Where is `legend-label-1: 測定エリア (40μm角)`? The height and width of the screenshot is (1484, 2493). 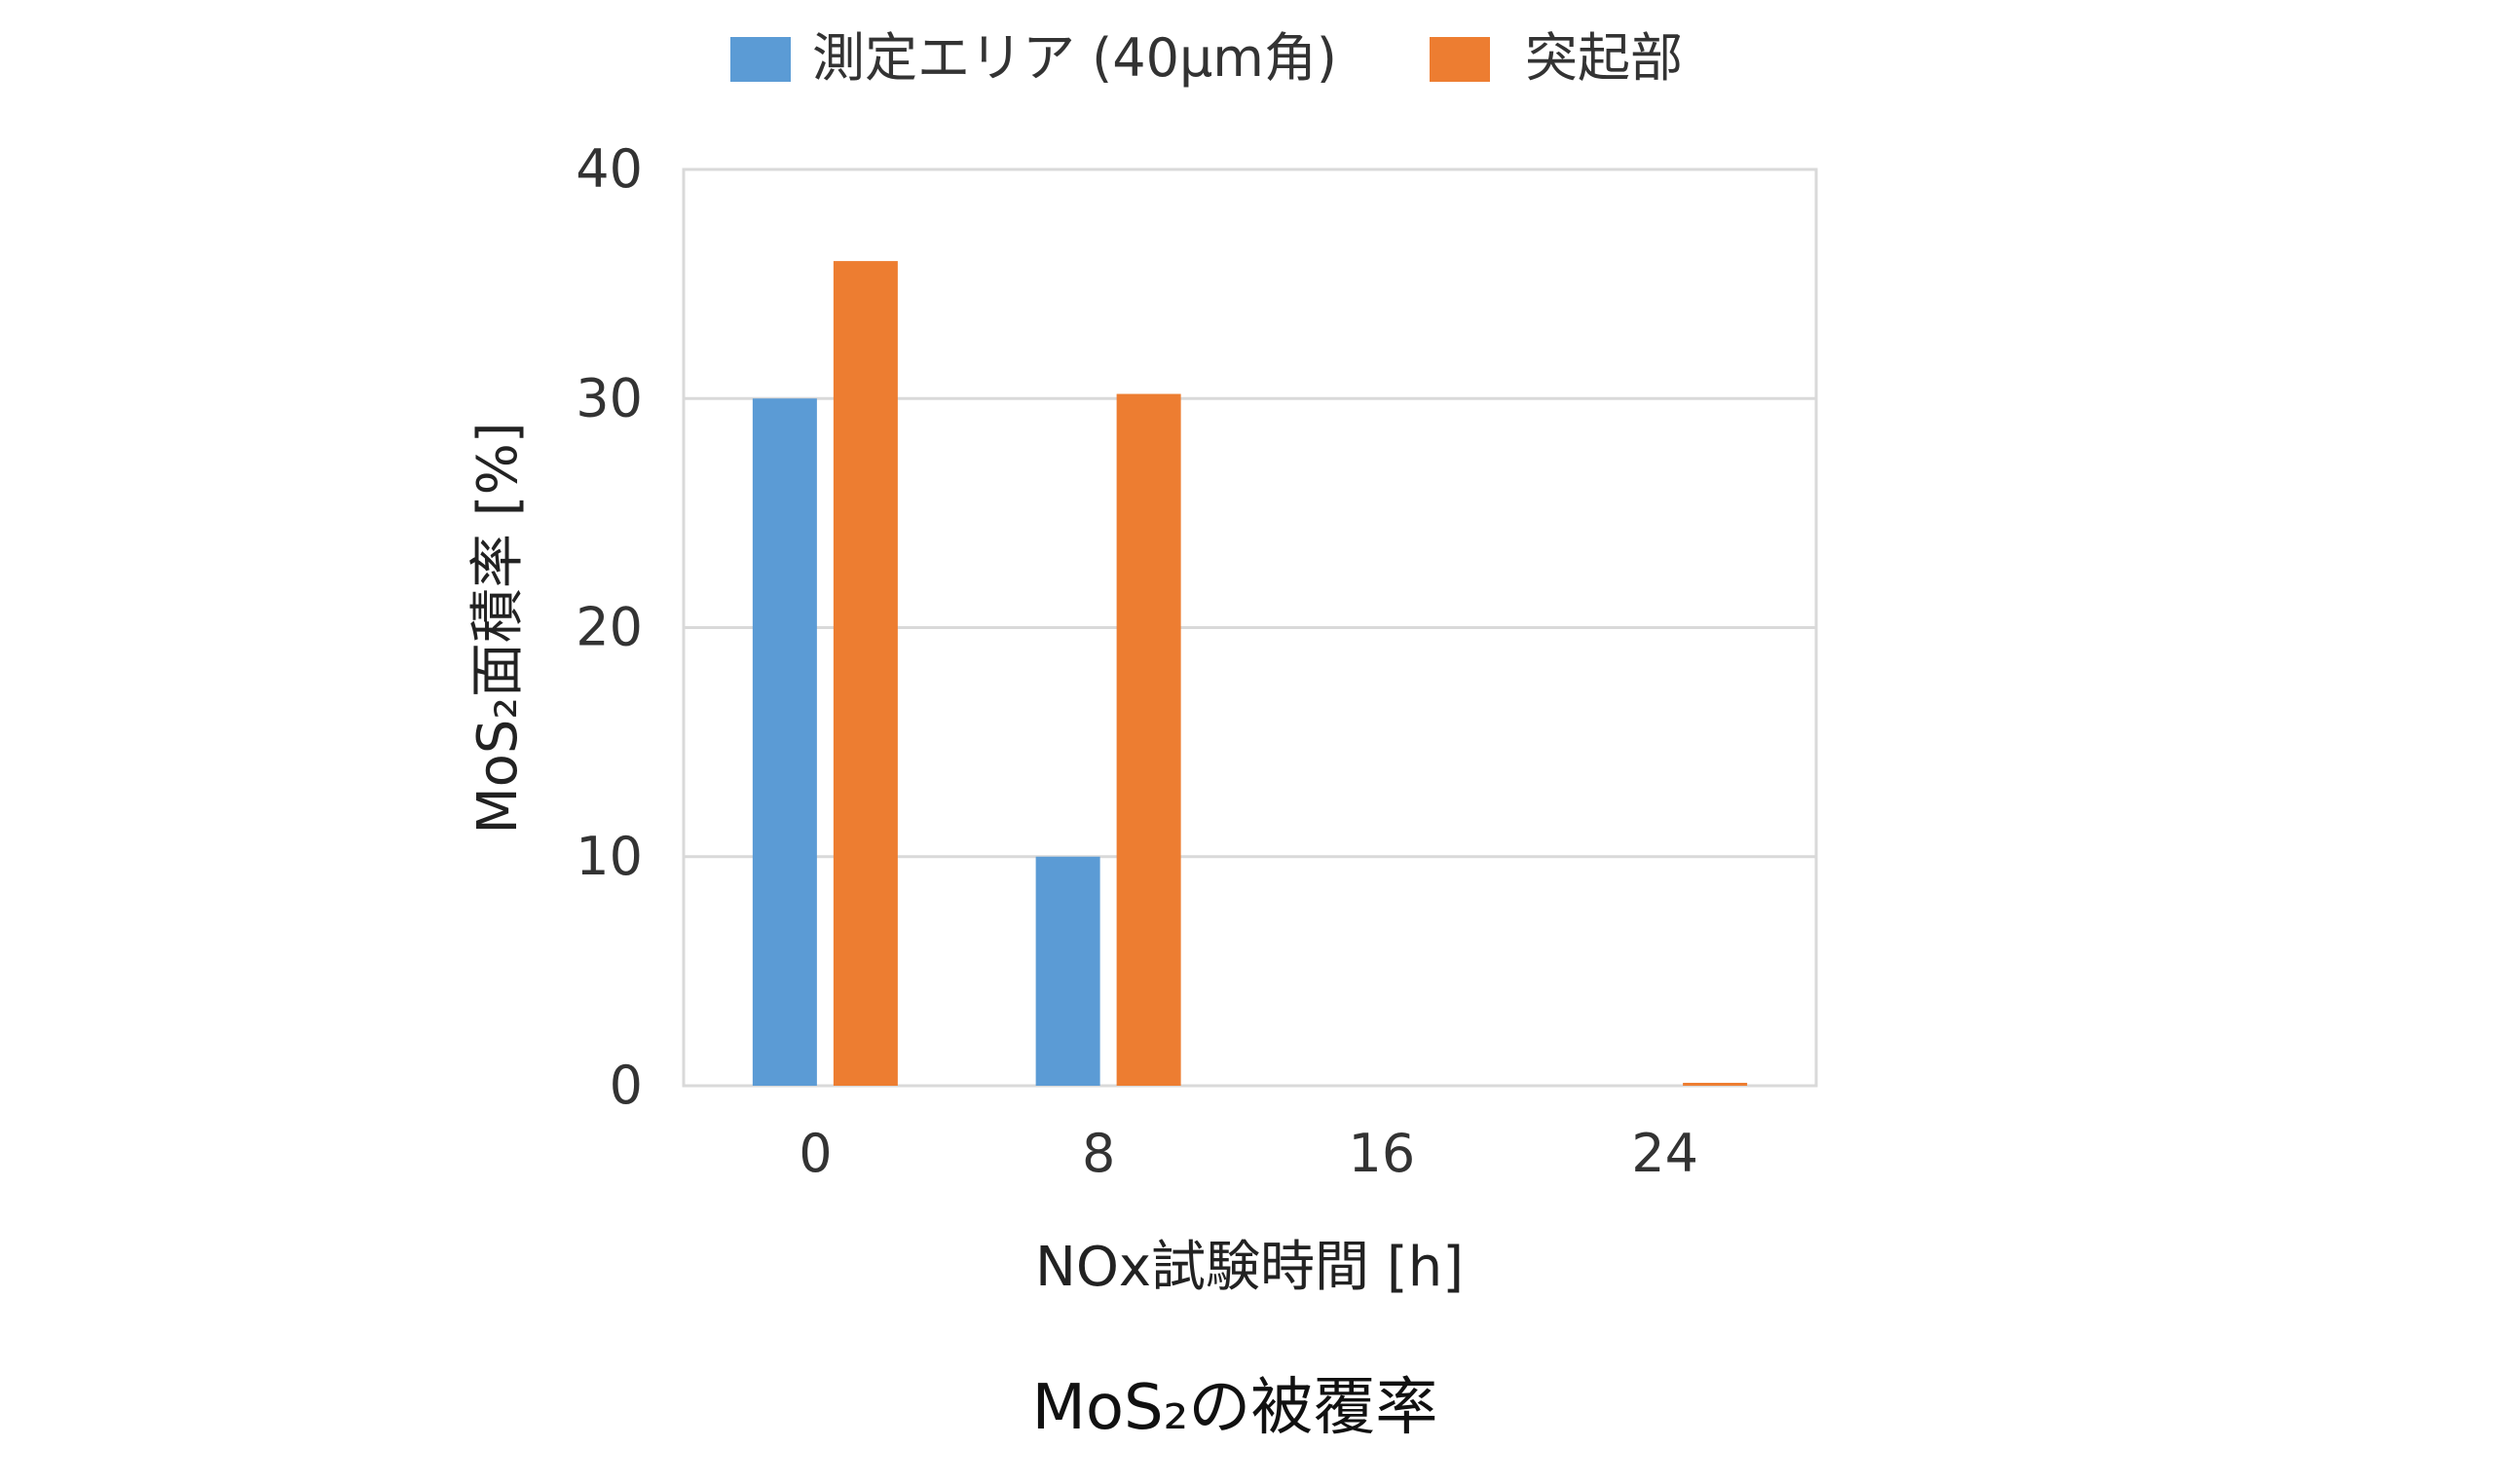
legend-label-1: 測定エリア (40μm角) is located at coordinates (1075, 58).